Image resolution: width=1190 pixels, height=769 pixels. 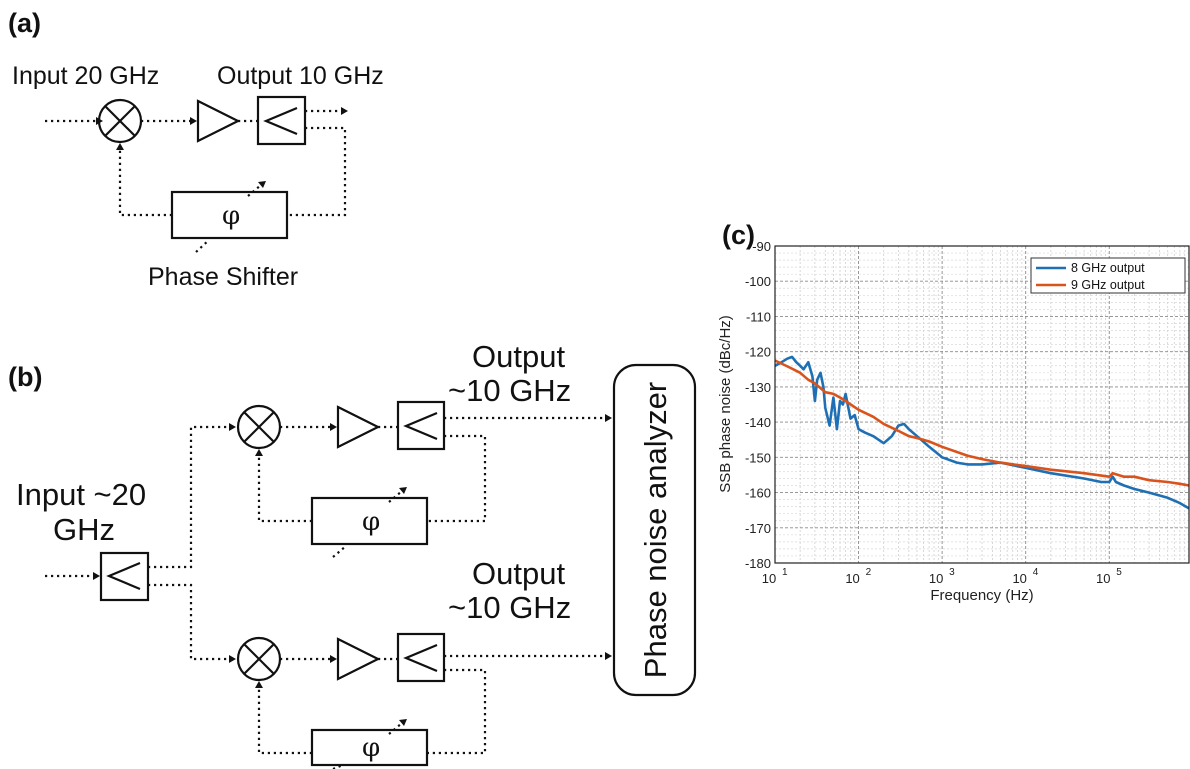 I want to click on x-tick-exponent: 1, so click(x=785, y=572).